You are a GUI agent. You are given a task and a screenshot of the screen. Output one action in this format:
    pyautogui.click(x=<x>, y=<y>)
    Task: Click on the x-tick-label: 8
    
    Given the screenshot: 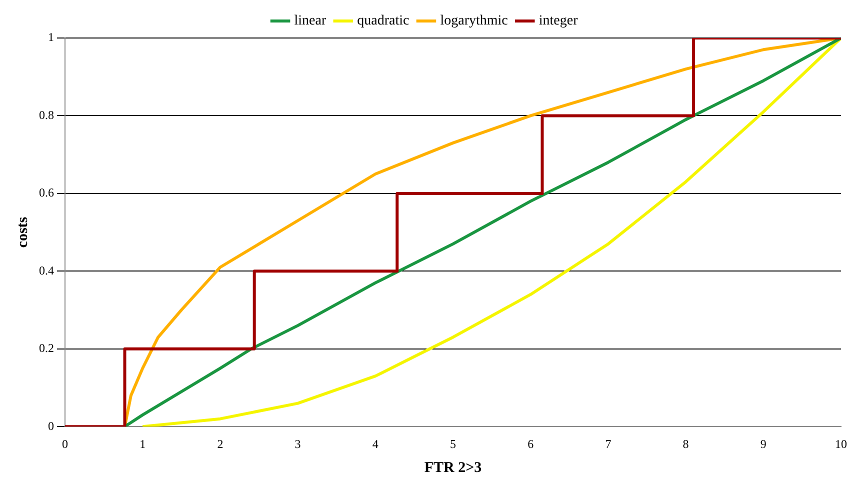 What is the action you would take?
    pyautogui.click(x=685, y=443)
    